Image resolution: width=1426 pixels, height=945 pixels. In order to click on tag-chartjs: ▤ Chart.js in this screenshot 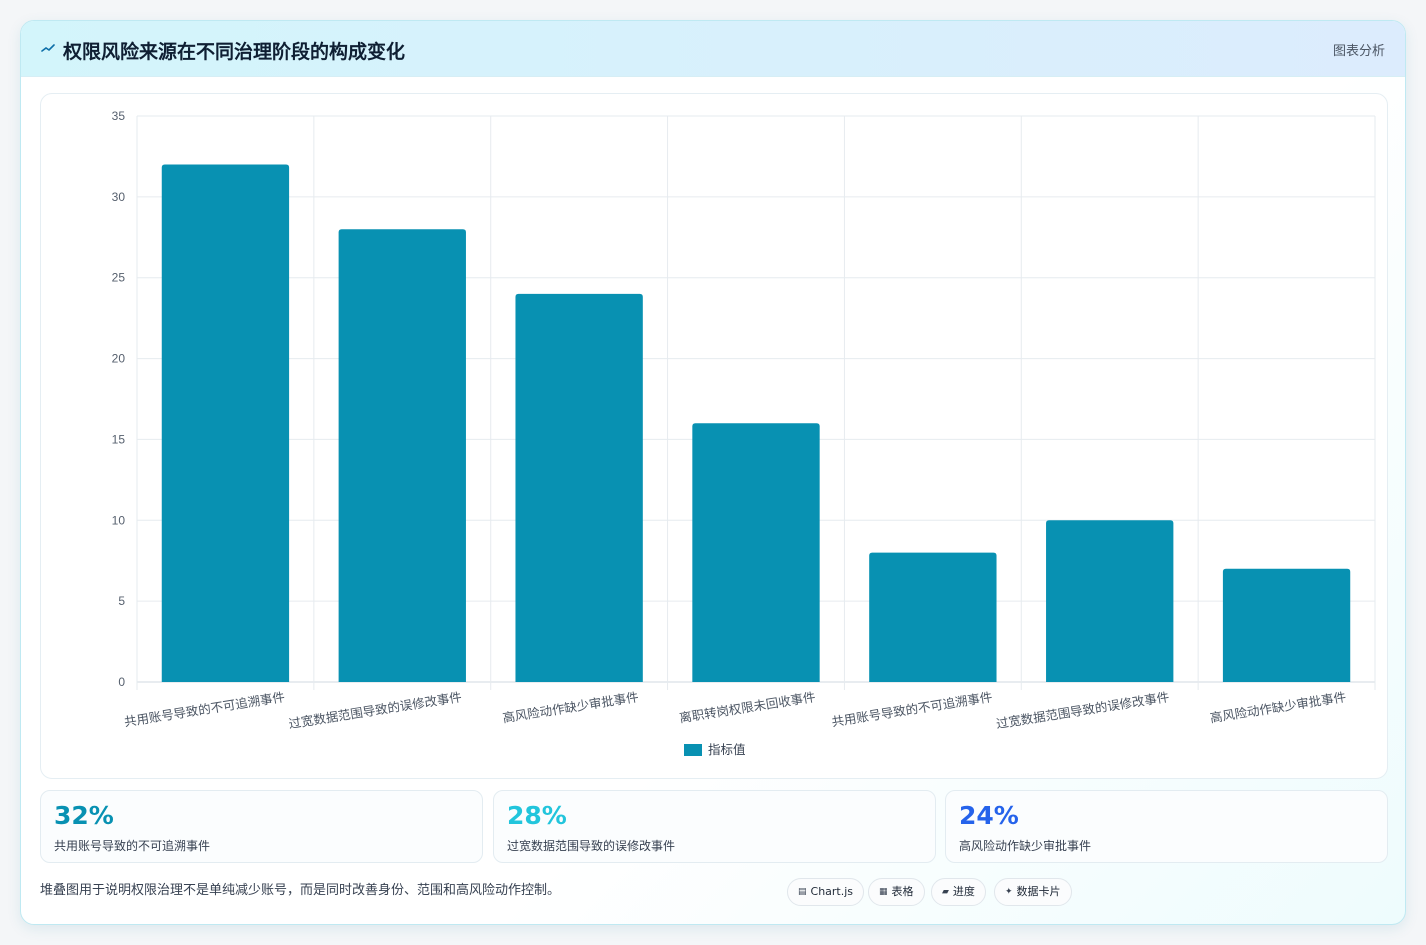, I will do `click(826, 892)`.